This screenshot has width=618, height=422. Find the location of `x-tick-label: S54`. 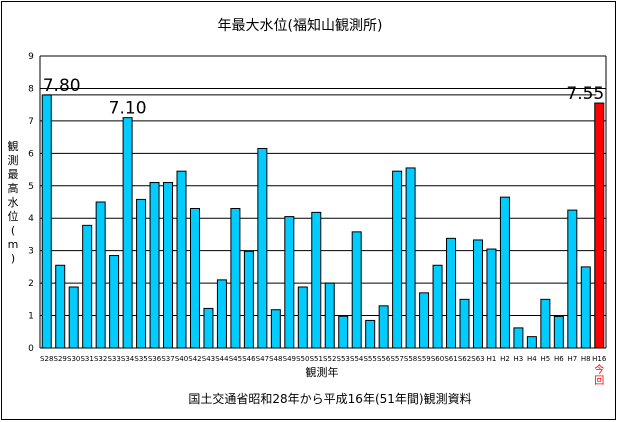

x-tick-label: S54 is located at coordinates (357, 359).